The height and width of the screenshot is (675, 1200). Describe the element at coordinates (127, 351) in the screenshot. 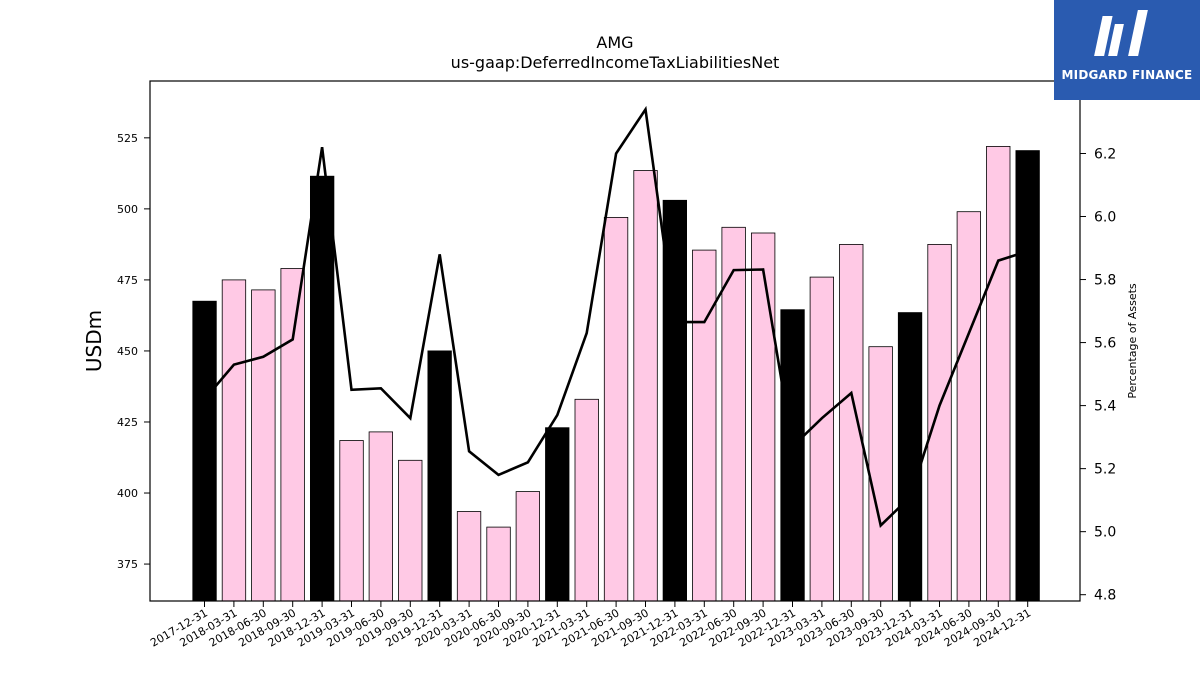

I see `y-tick-label: 450` at that location.